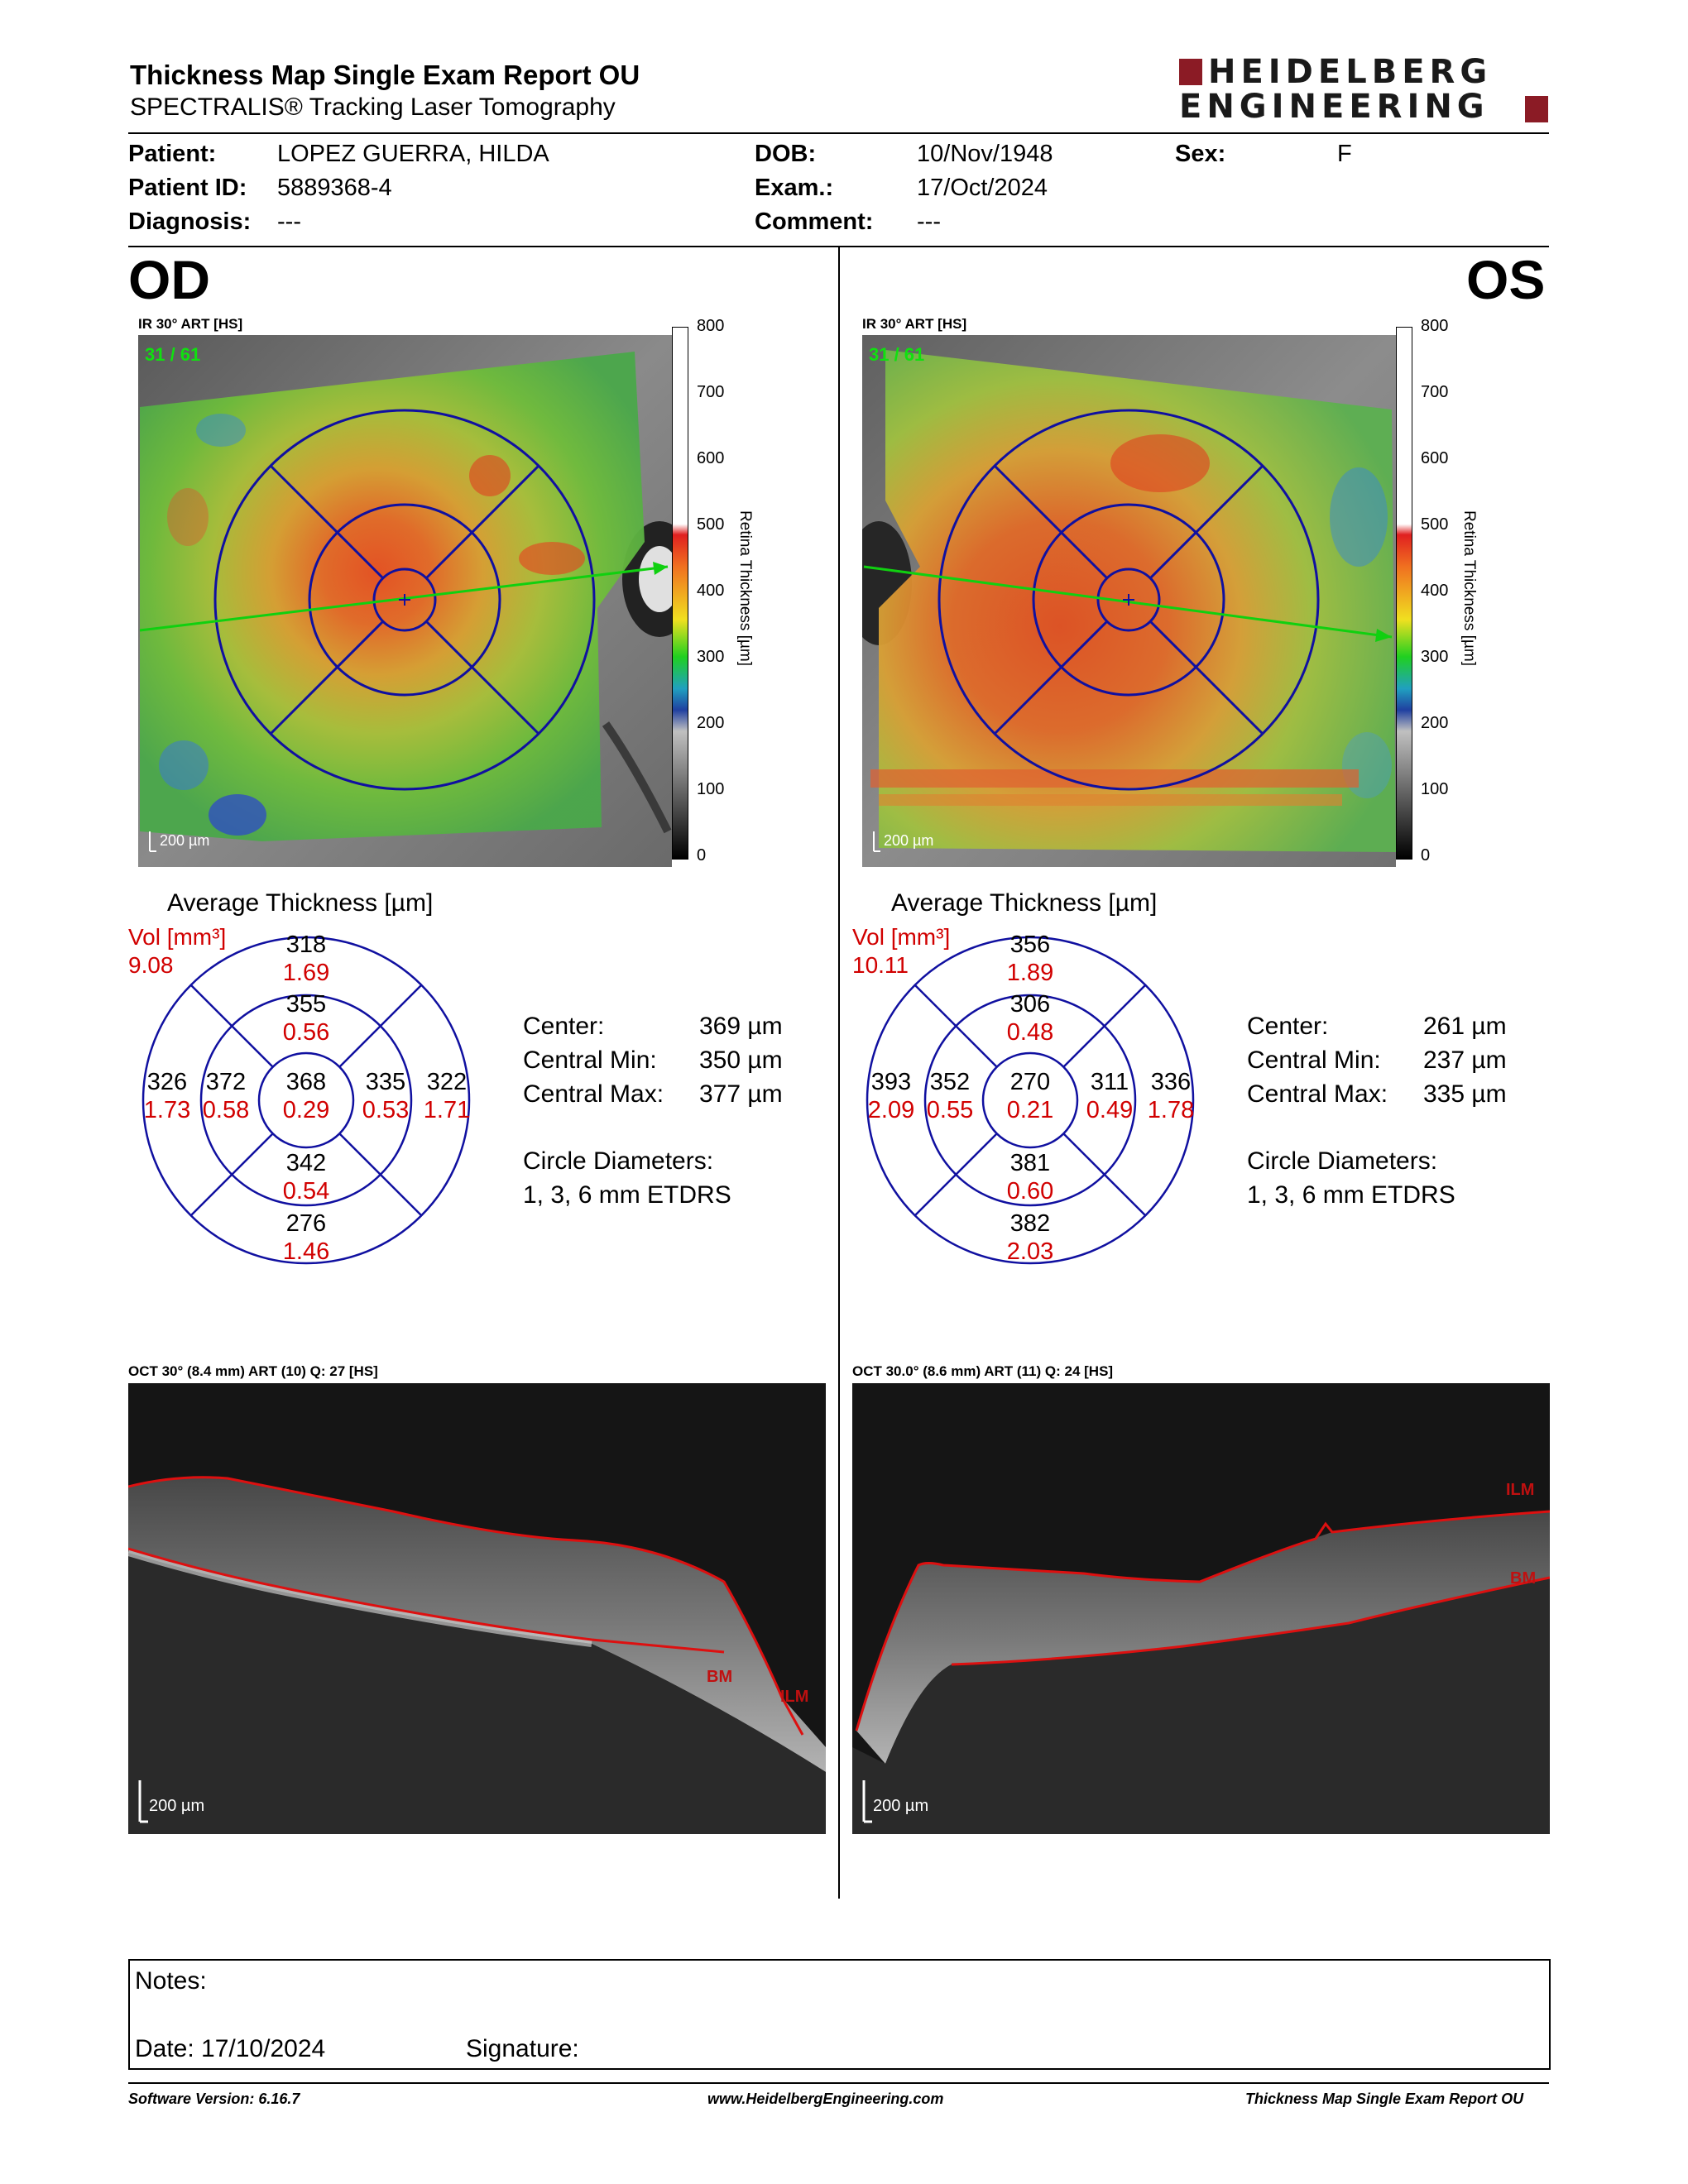 This screenshot has height=2184, width=1688. Describe the element at coordinates (306, 945) in the screenshot. I see `od-outer-superior-thickness: 318` at that location.